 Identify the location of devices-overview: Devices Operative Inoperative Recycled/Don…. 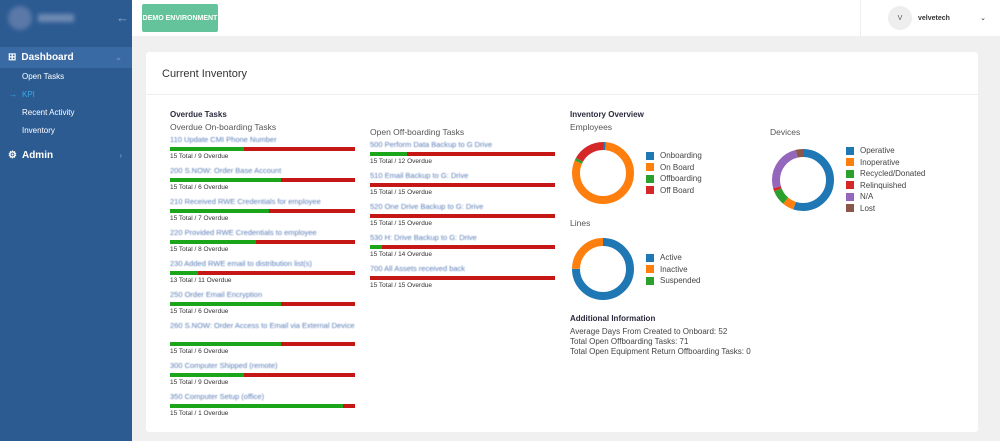
(847, 169).